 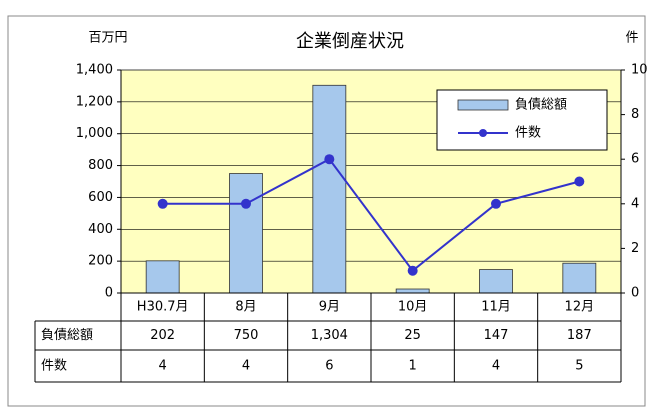 I want to click on legend-label: 負債総額, so click(x=541, y=105).